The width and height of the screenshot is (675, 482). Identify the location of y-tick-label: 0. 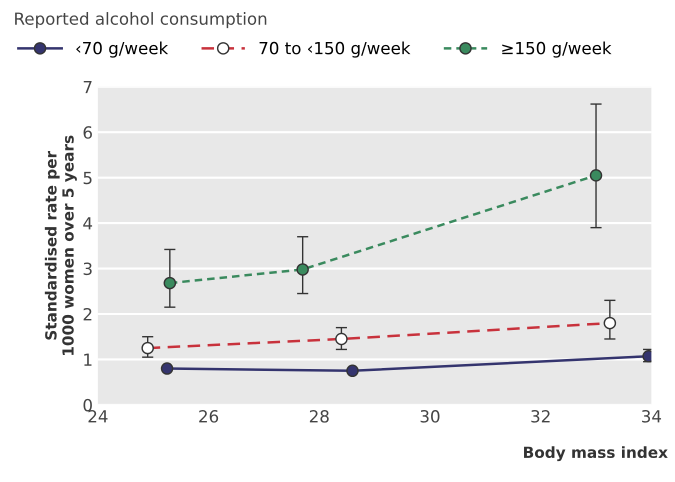
(88, 405).